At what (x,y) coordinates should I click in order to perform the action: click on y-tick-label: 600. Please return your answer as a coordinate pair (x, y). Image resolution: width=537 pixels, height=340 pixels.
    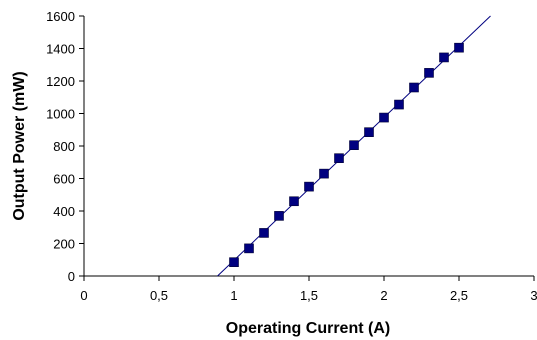
    Looking at the image, I should click on (64, 179).